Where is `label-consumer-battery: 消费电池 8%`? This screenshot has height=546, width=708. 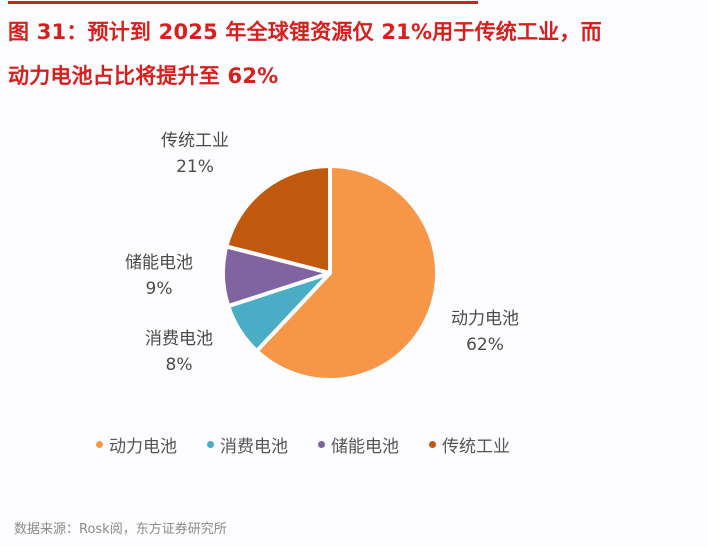
label-consumer-battery: 消费电池 8% is located at coordinates (179, 352).